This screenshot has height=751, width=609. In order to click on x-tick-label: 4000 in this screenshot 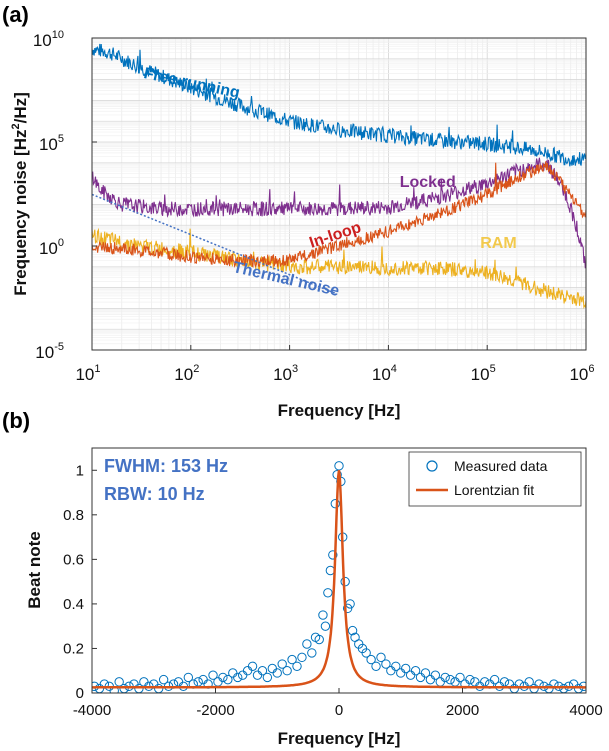, I will do `click(585, 710)`.